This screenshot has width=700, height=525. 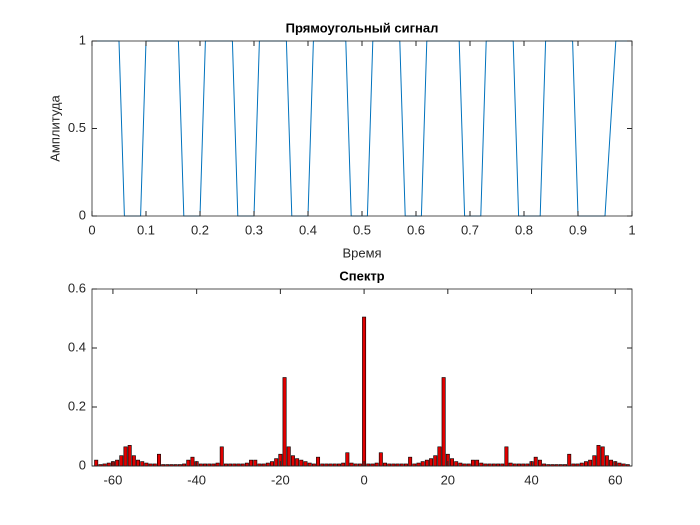 What do you see at coordinates (470, 229) in the screenshot?
I see `x-tick-label: 0.7` at bounding box center [470, 229].